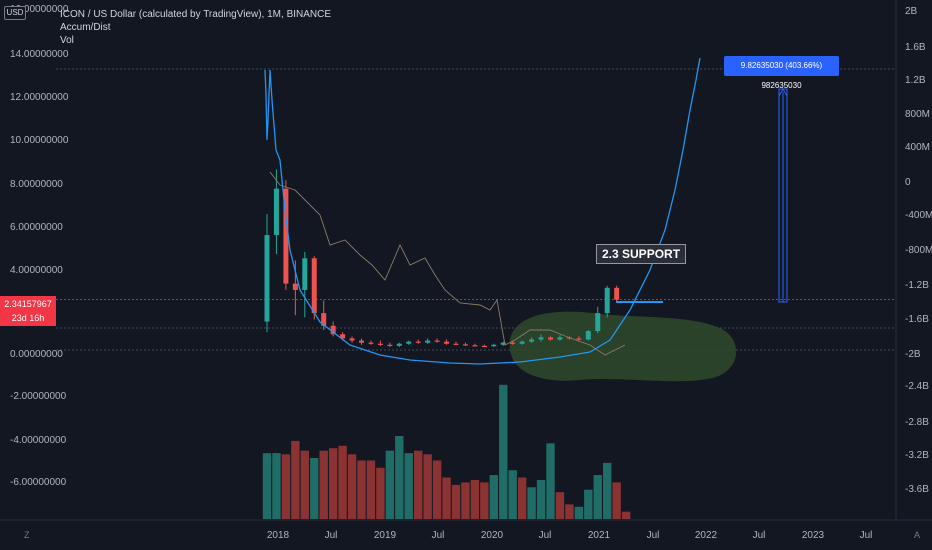 This screenshot has height=550, width=932. I want to click on last-price-tag: 2.34157967 23d 16h, so click(28, 311).